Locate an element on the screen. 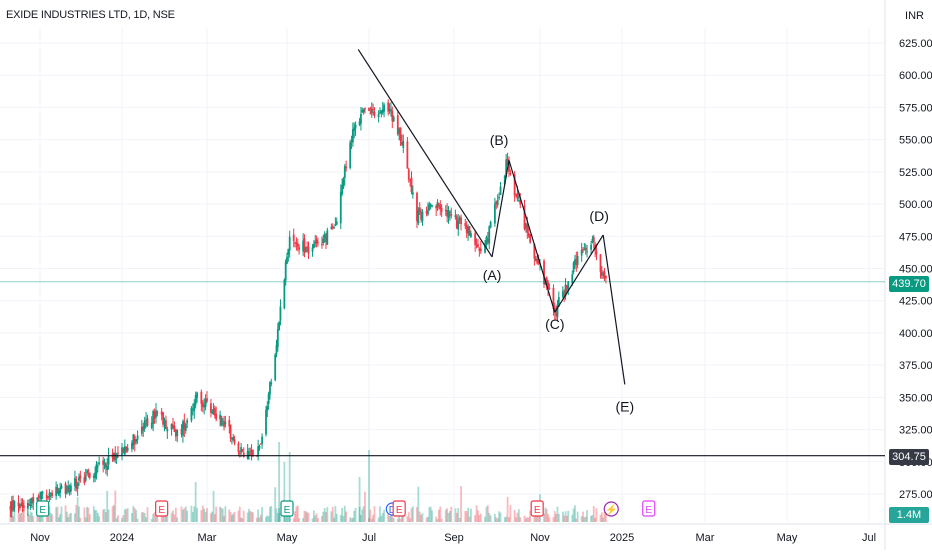 This screenshot has height=555, width=932. split-marker-icon is located at coordinates (611, 509).